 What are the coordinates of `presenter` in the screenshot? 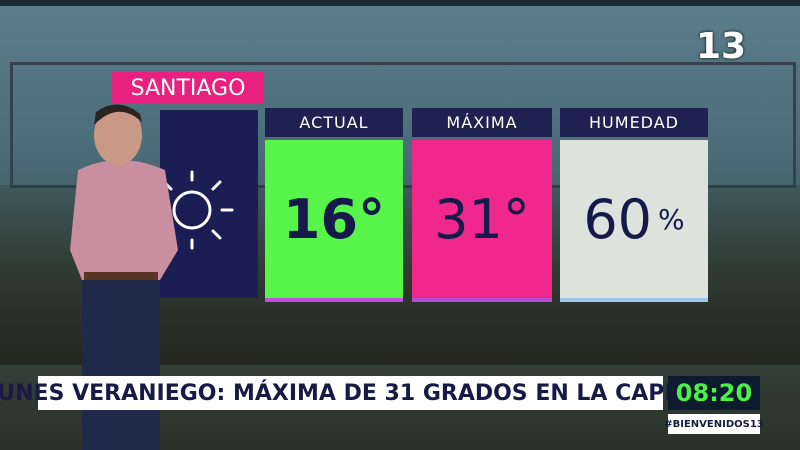 It's located at (124, 277).